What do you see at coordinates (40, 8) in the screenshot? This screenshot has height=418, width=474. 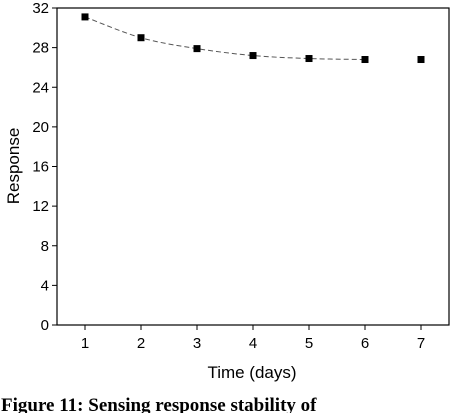 I see `y-tick-label: 32` at bounding box center [40, 8].